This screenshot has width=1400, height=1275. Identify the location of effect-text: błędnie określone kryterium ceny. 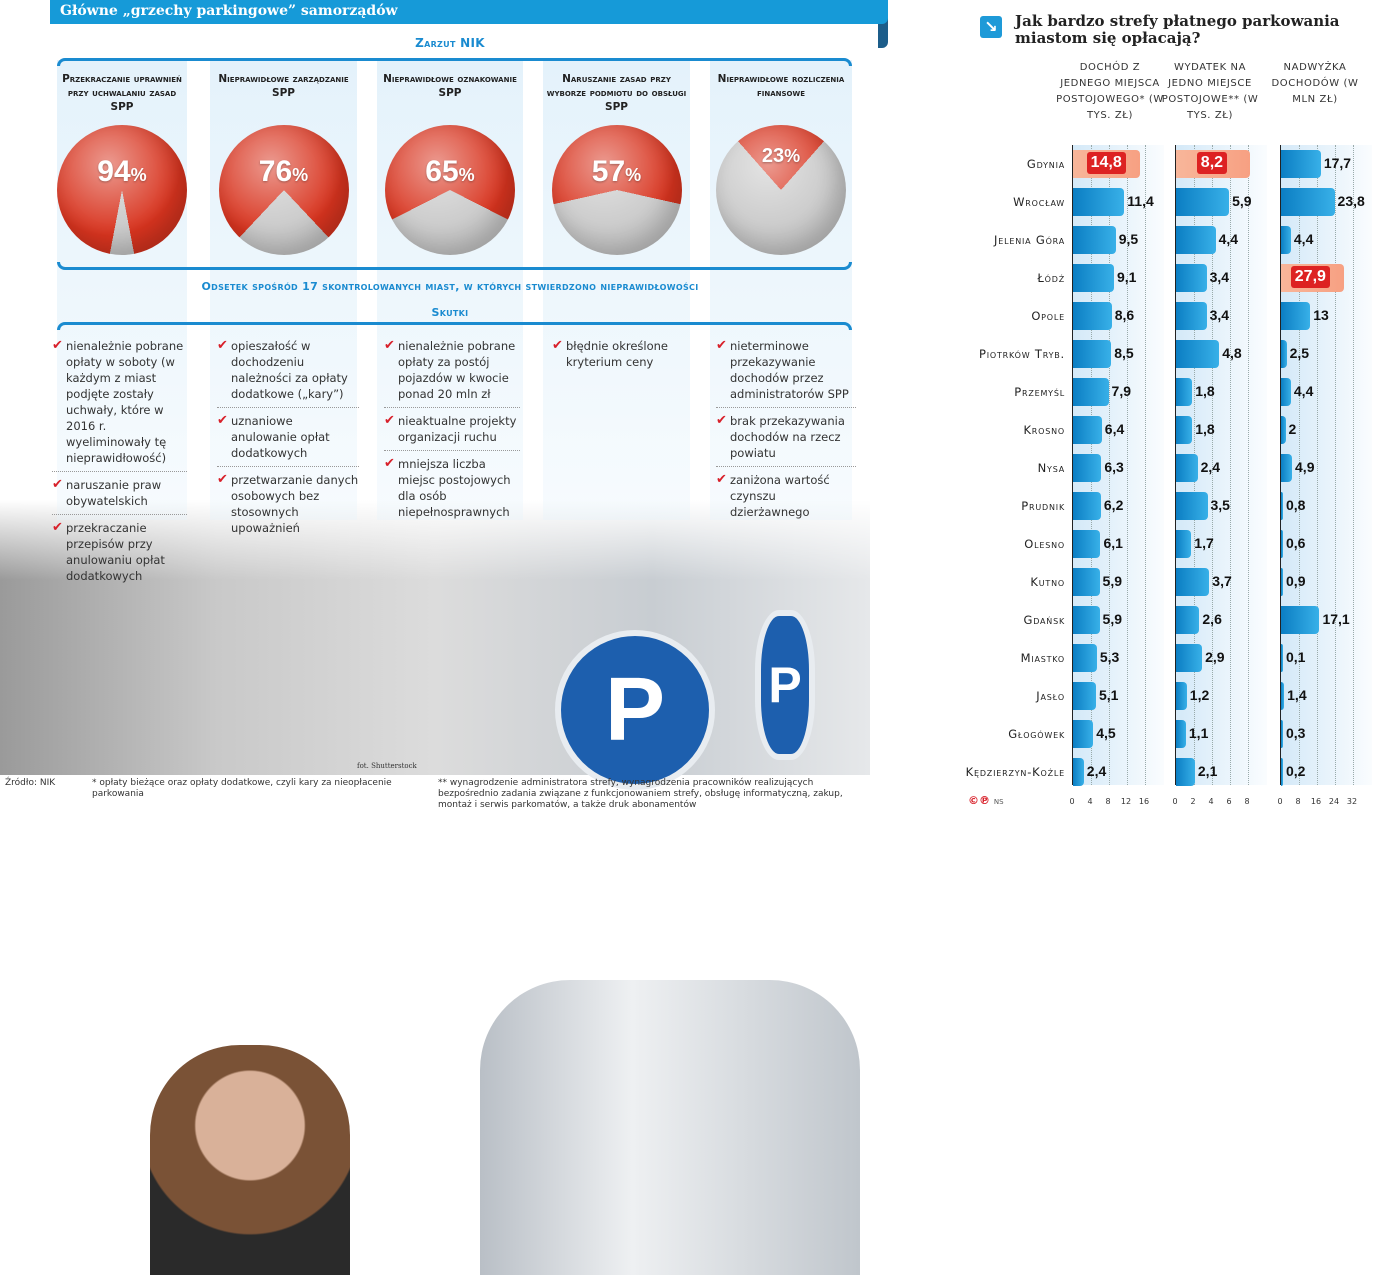
(617, 354).